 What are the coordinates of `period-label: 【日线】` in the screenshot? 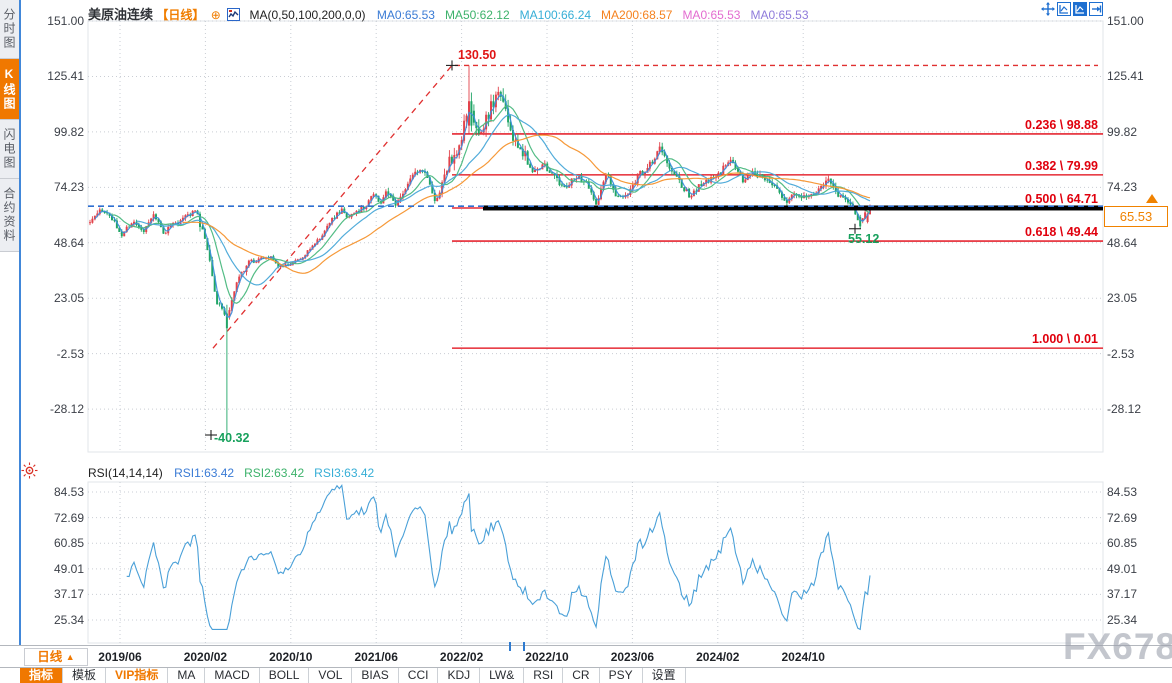 It's located at (180, 15).